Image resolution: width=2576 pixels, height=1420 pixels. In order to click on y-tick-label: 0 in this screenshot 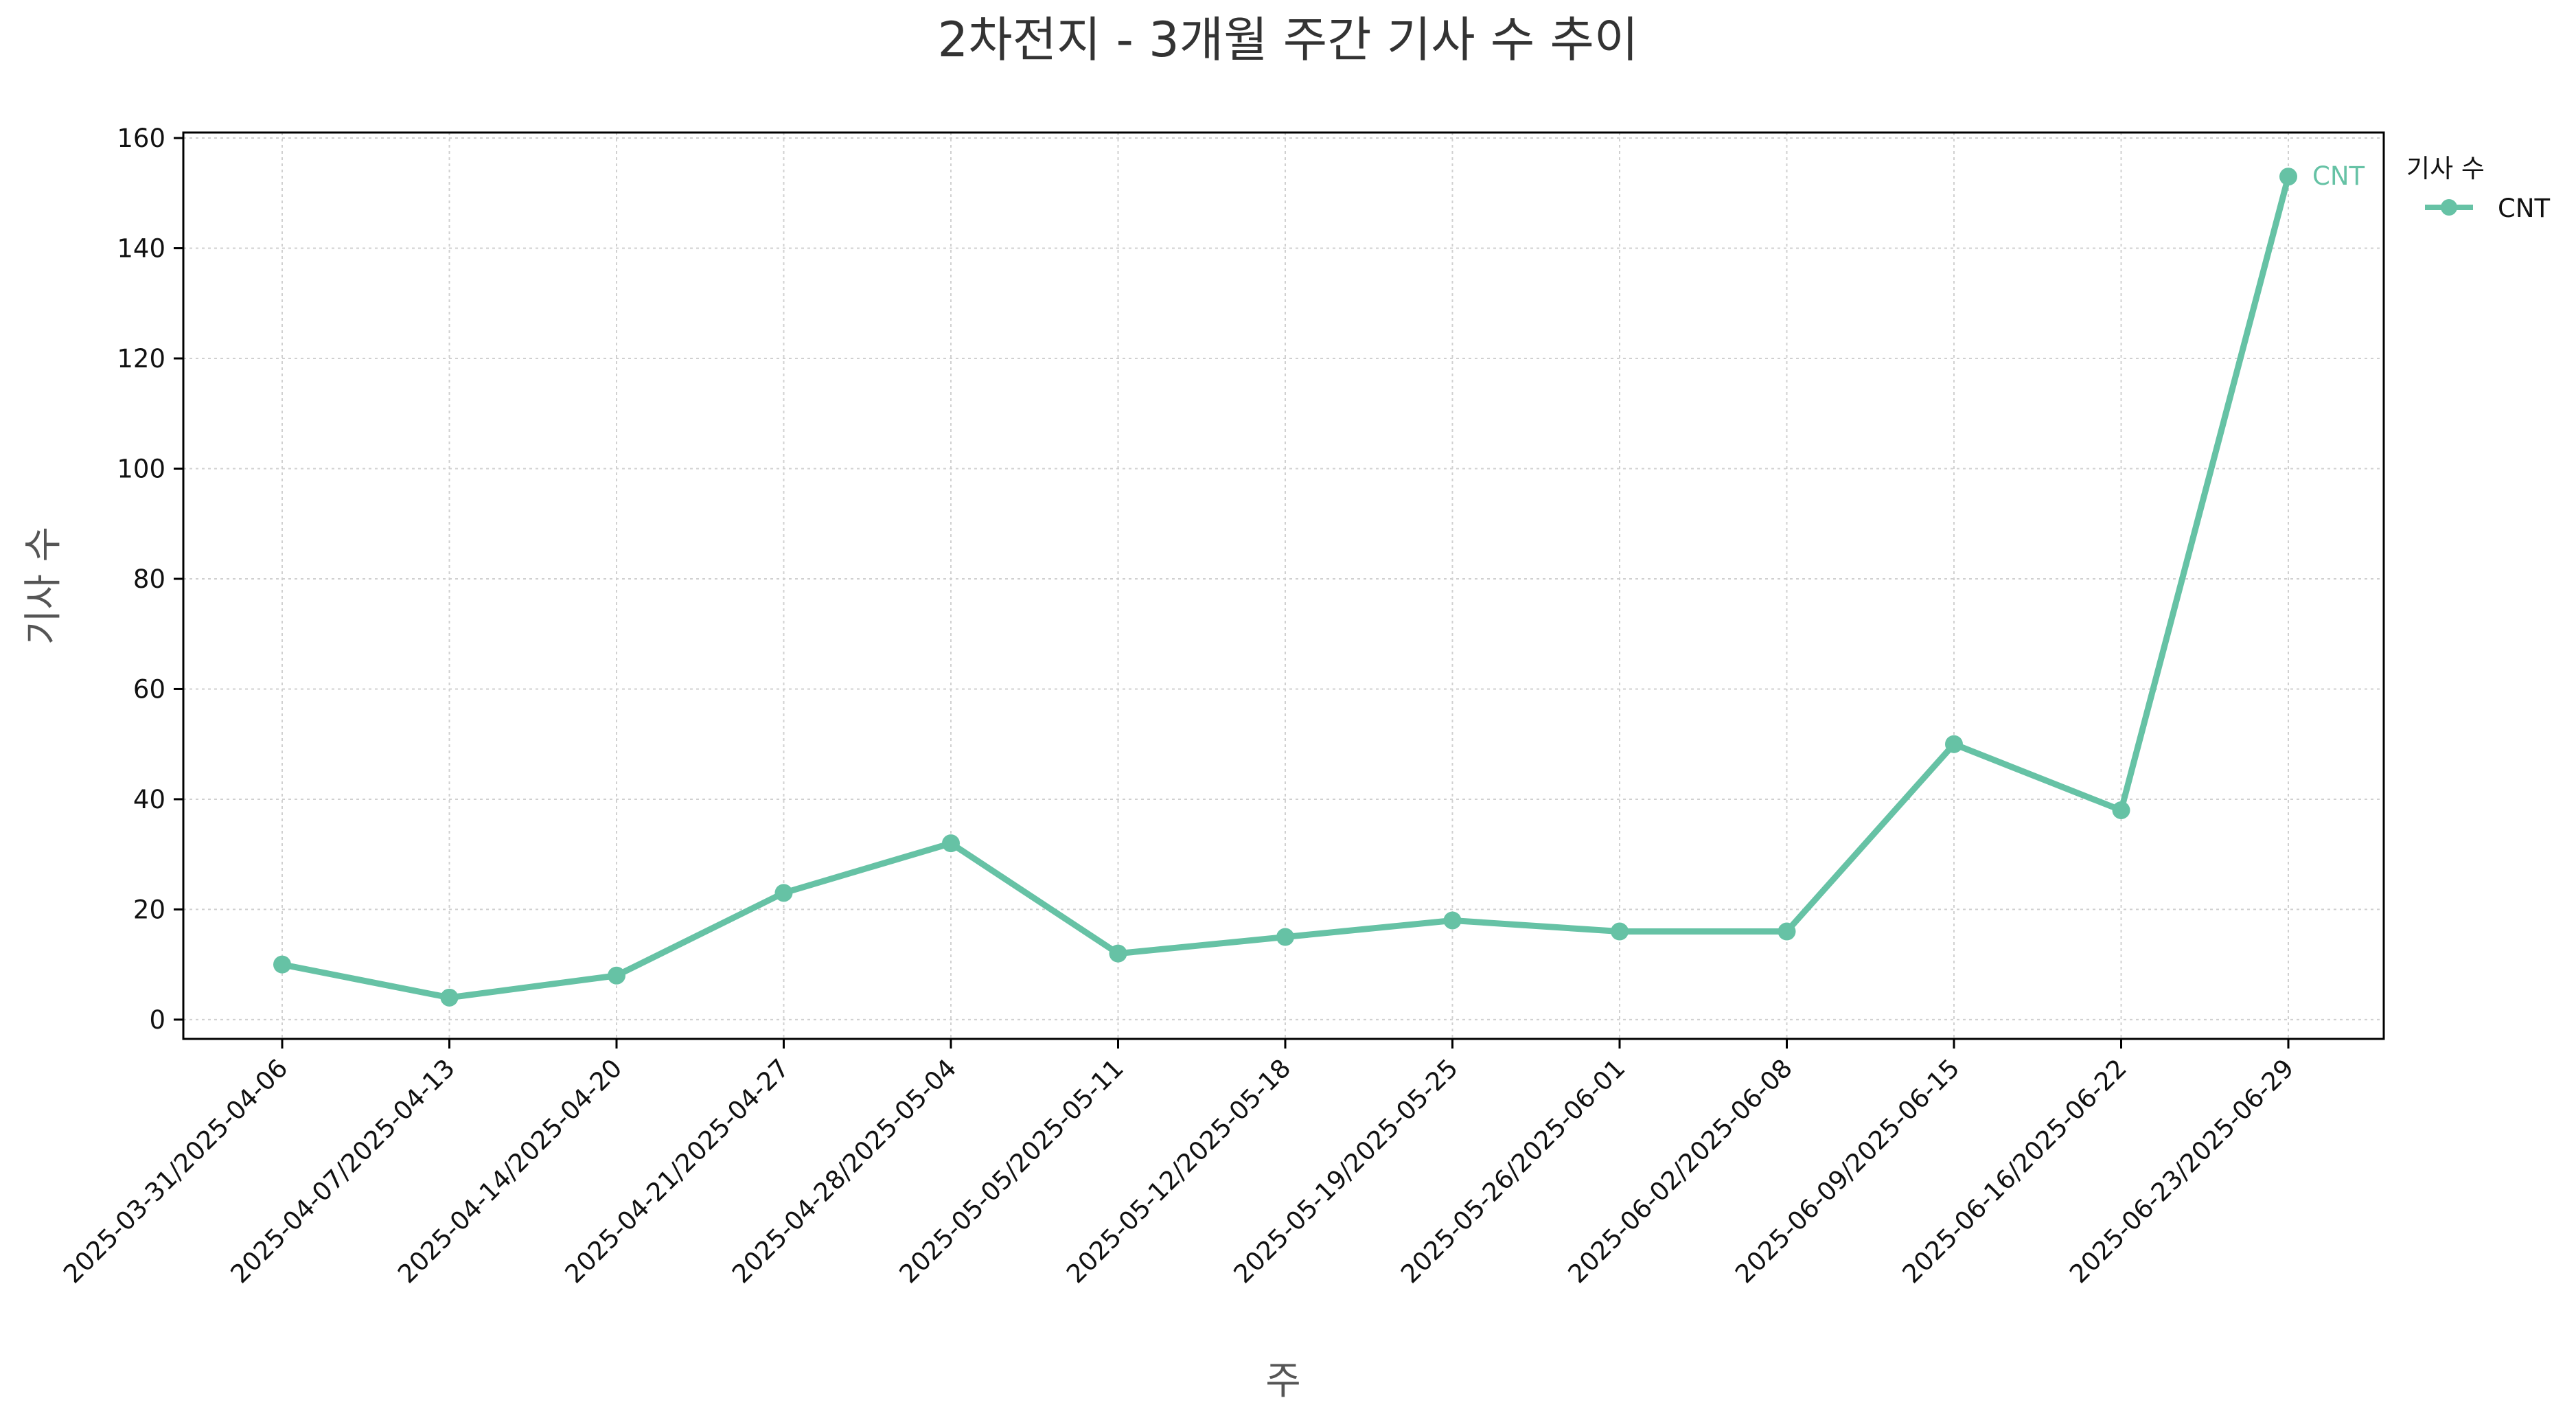, I will do `click(157, 1020)`.